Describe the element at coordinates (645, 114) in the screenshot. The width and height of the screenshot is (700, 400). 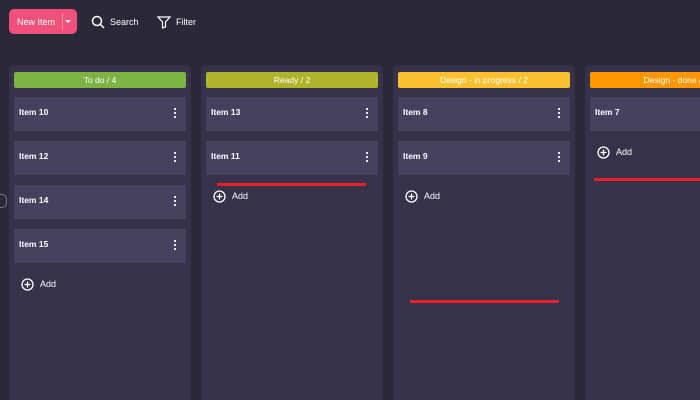
I see `card: Item 7` at that location.